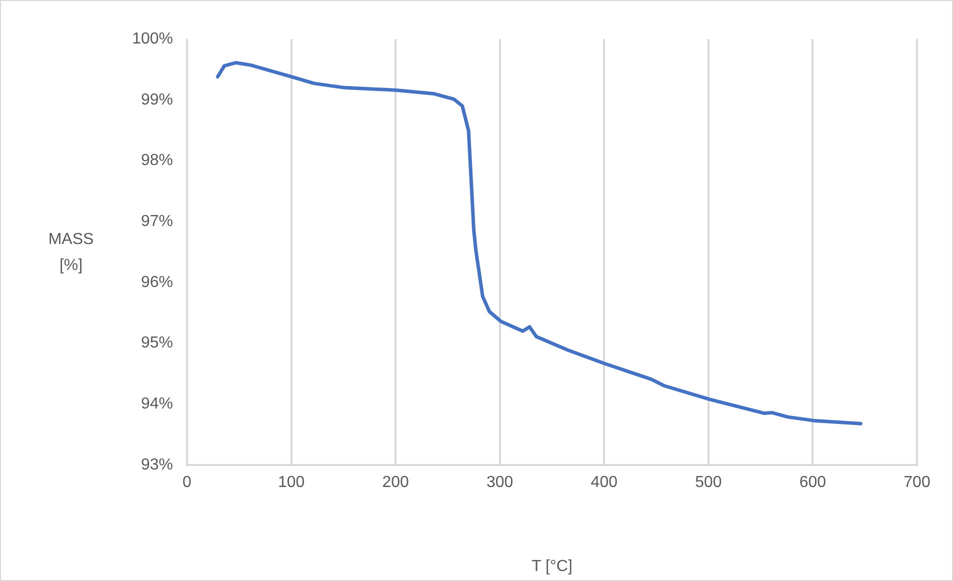  I want to click on y-tick-label: 100%, so click(152, 39).